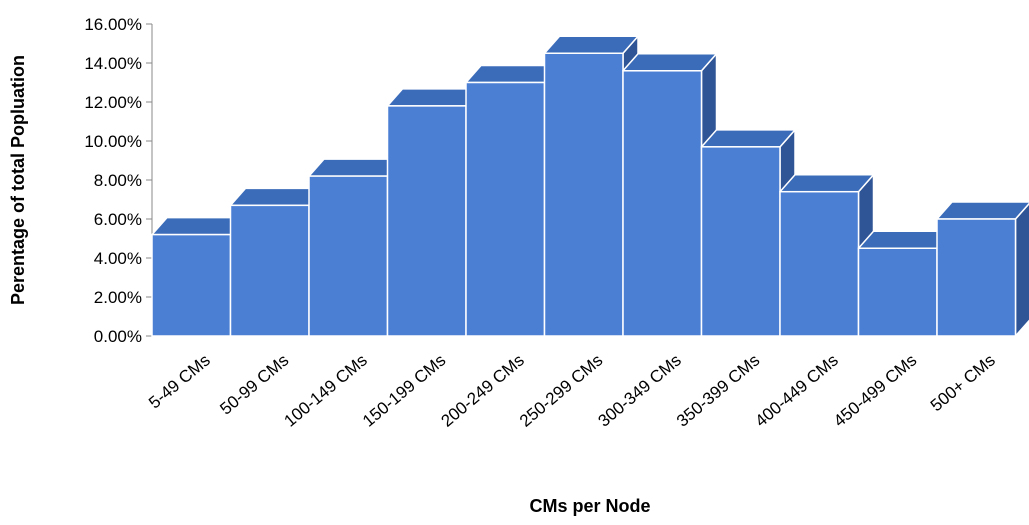 This screenshot has height=525, width=1029. I want to click on x-tick-label: 100-149 CMs, so click(325, 391).